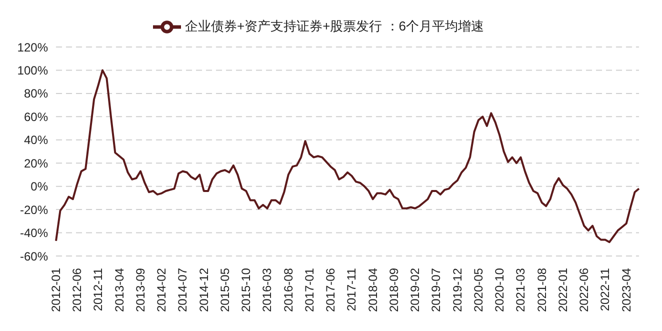 Image resolution: width=662 pixels, height=331 pixels. I want to click on y-tick-label: 80%, so click(36, 93).